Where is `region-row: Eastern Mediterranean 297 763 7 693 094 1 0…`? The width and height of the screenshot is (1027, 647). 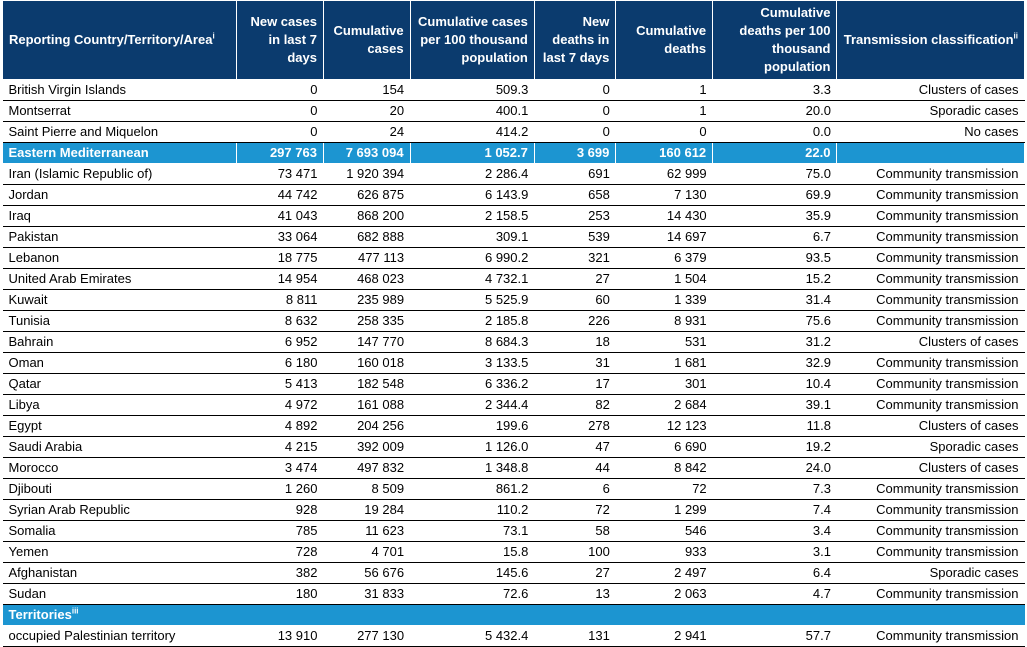 region-row: Eastern Mediterranean 297 763 7 693 094 1 0… is located at coordinates (513, 153).